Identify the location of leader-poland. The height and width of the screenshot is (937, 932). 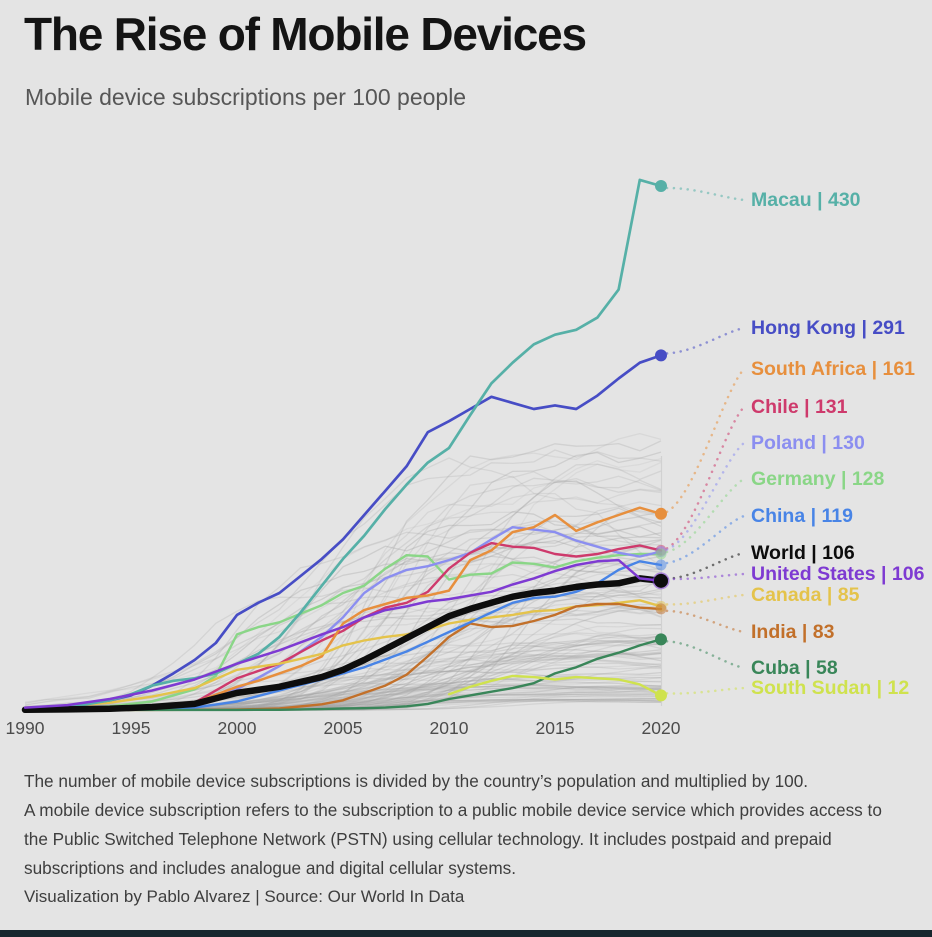
(705, 496).